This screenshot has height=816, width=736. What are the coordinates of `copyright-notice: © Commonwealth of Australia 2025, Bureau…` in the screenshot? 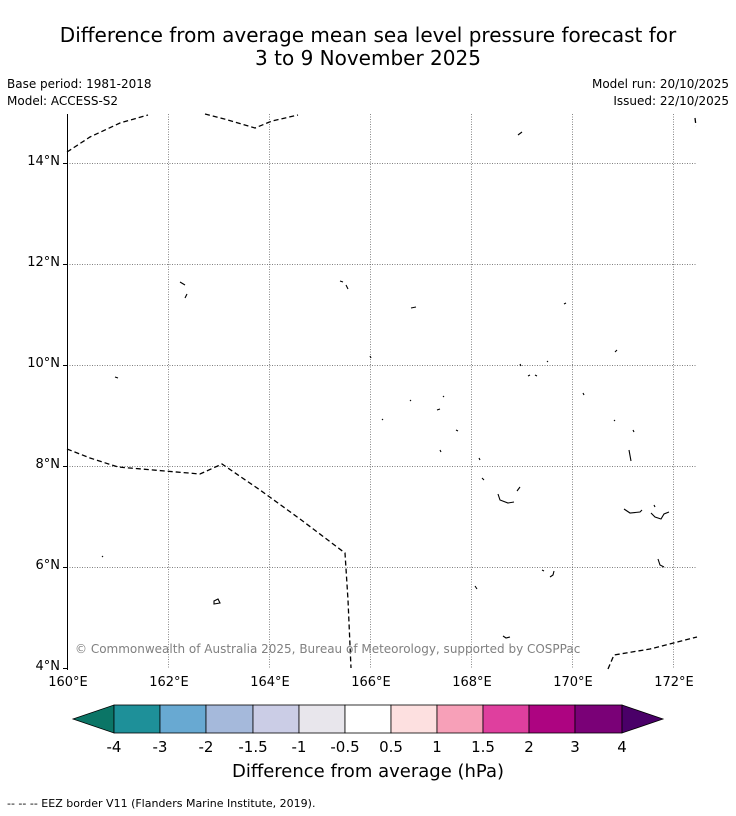 It's located at (328, 649).